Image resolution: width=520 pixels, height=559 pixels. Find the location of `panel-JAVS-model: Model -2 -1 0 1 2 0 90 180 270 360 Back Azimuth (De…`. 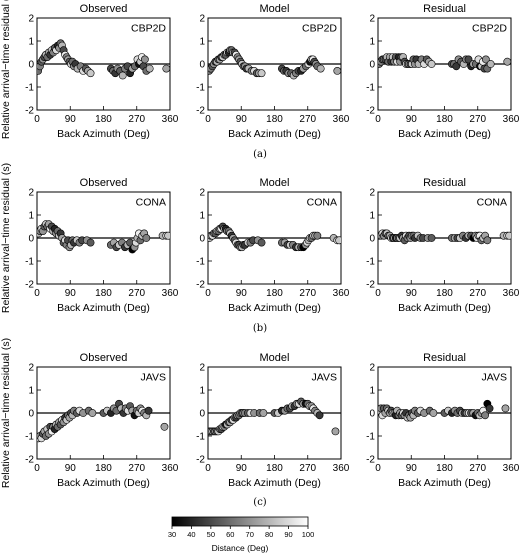

panel-JAVS-model: Model -2 -1 0 1 2 0 90 180 270 360 Back Azimuth (De… is located at coordinates (273, 420).